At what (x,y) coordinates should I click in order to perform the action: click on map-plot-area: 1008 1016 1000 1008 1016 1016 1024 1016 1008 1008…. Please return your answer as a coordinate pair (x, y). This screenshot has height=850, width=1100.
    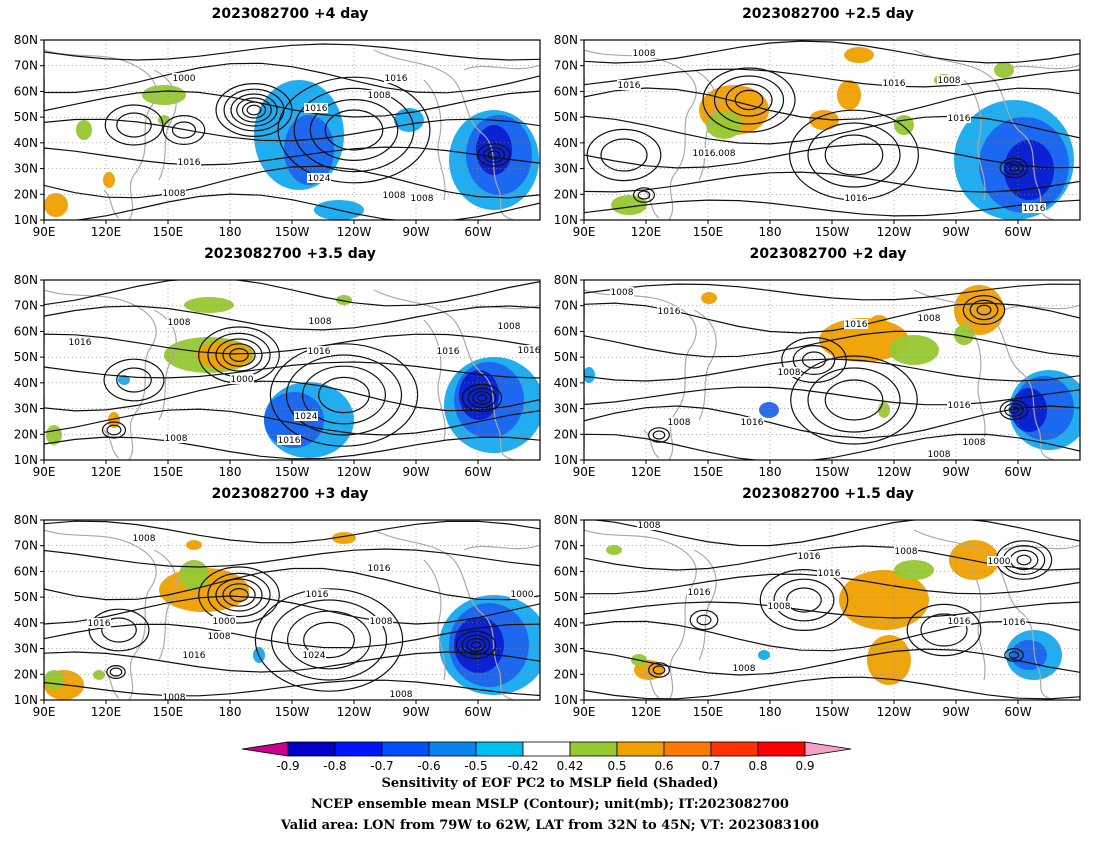
    Looking at the image, I should click on (292, 370).